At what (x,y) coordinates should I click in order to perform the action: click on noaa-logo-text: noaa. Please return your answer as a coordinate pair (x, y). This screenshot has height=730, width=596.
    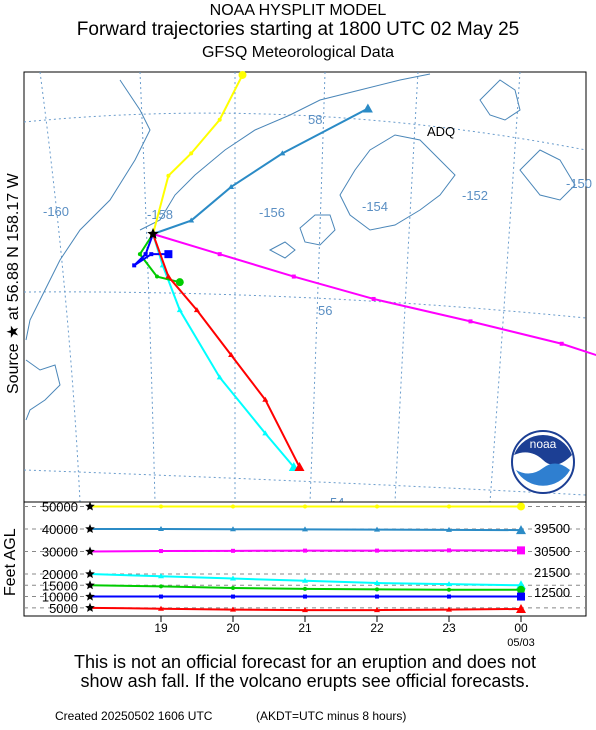
    Looking at the image, I should click on (543, 444).